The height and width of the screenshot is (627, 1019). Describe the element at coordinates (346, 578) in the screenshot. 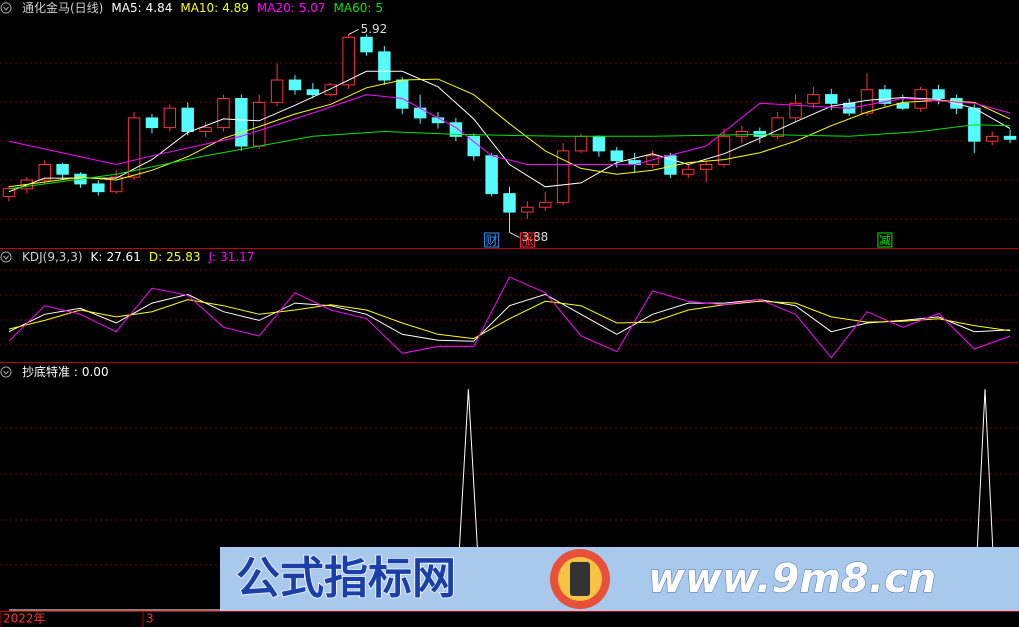

I see `watermark-name: 公式指标网` at that location.